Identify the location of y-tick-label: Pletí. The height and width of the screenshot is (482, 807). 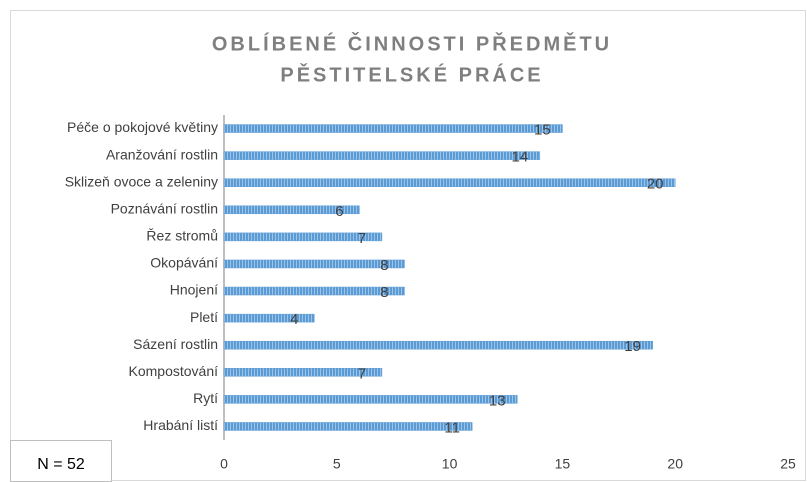
(204, 317).